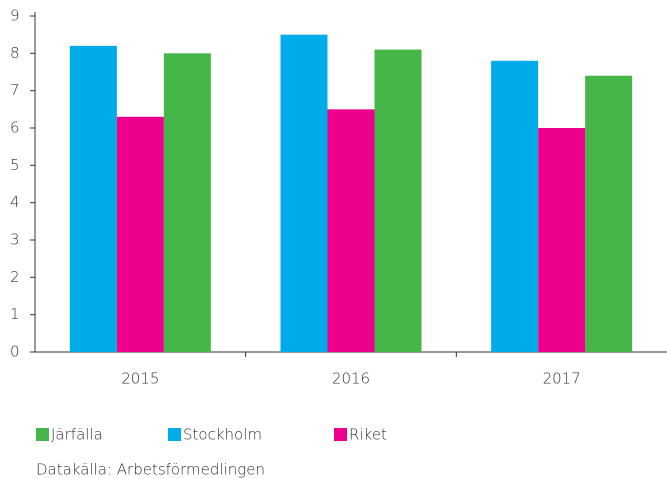 The width and height of the screenshot is (667, 479). I want to click on legend-label: Stockholm, so click(222, 435).